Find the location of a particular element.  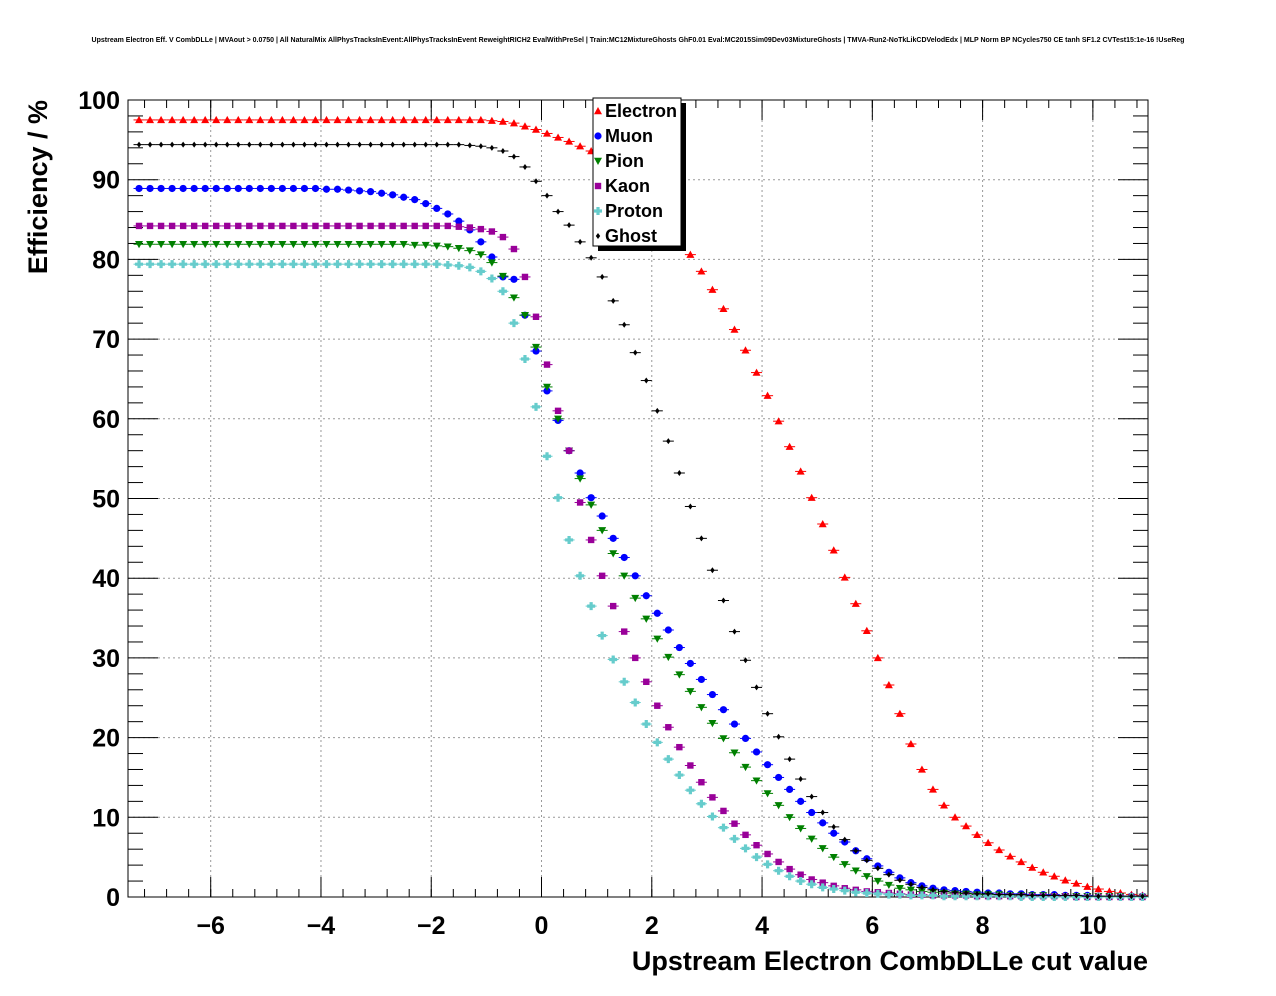

x-tick-label: −2 is located at coordinates (431, 926).